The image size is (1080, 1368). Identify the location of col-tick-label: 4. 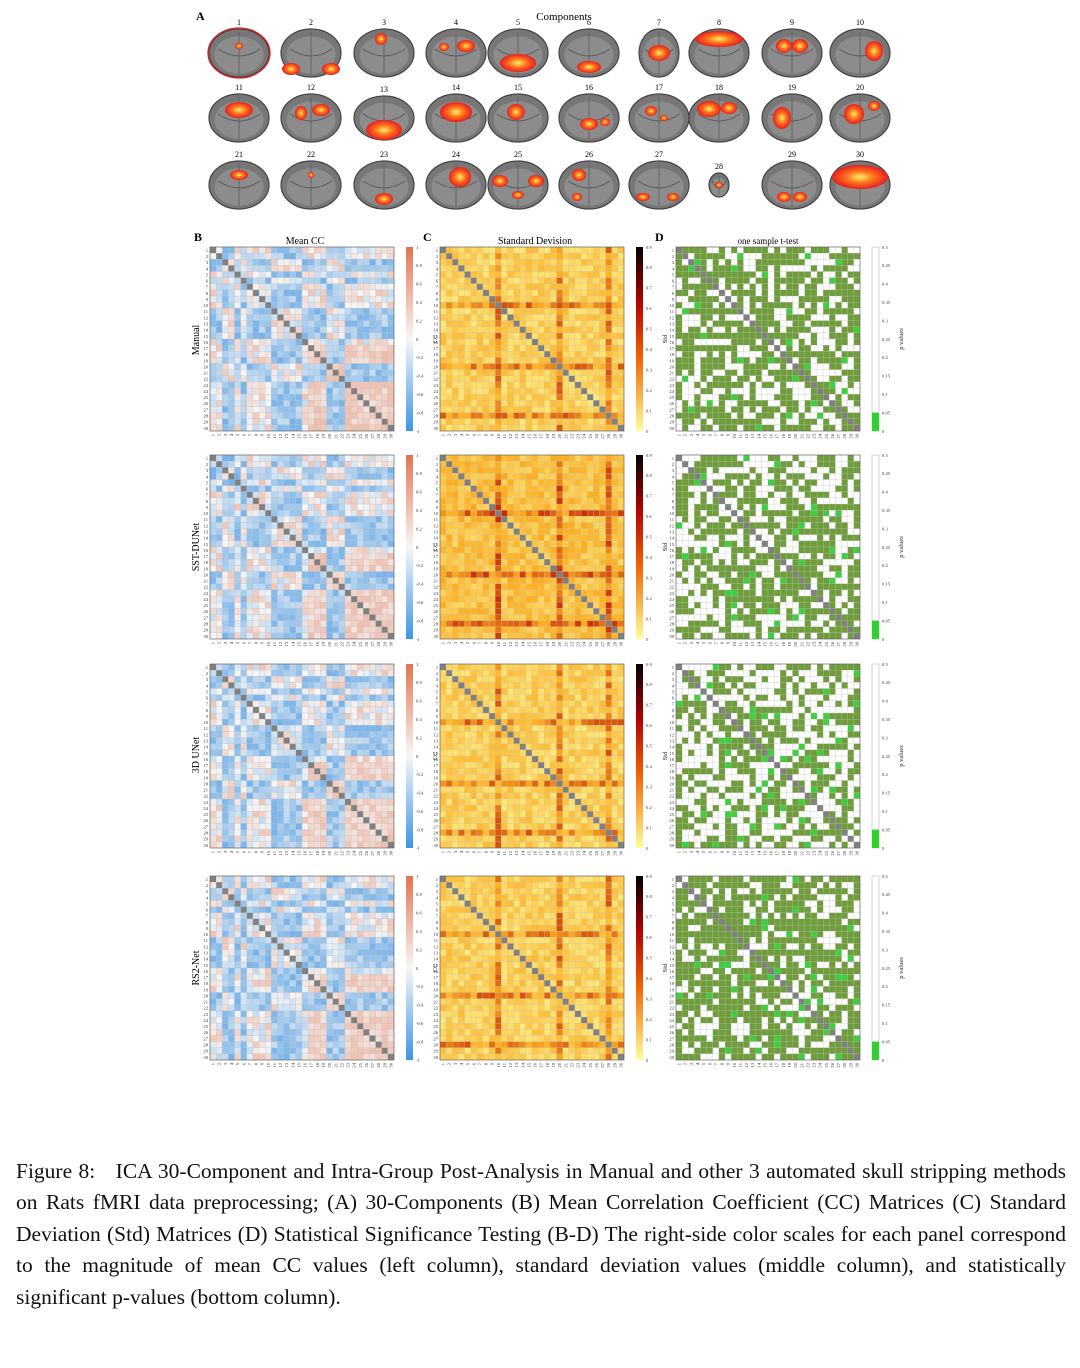
(231, 1063).